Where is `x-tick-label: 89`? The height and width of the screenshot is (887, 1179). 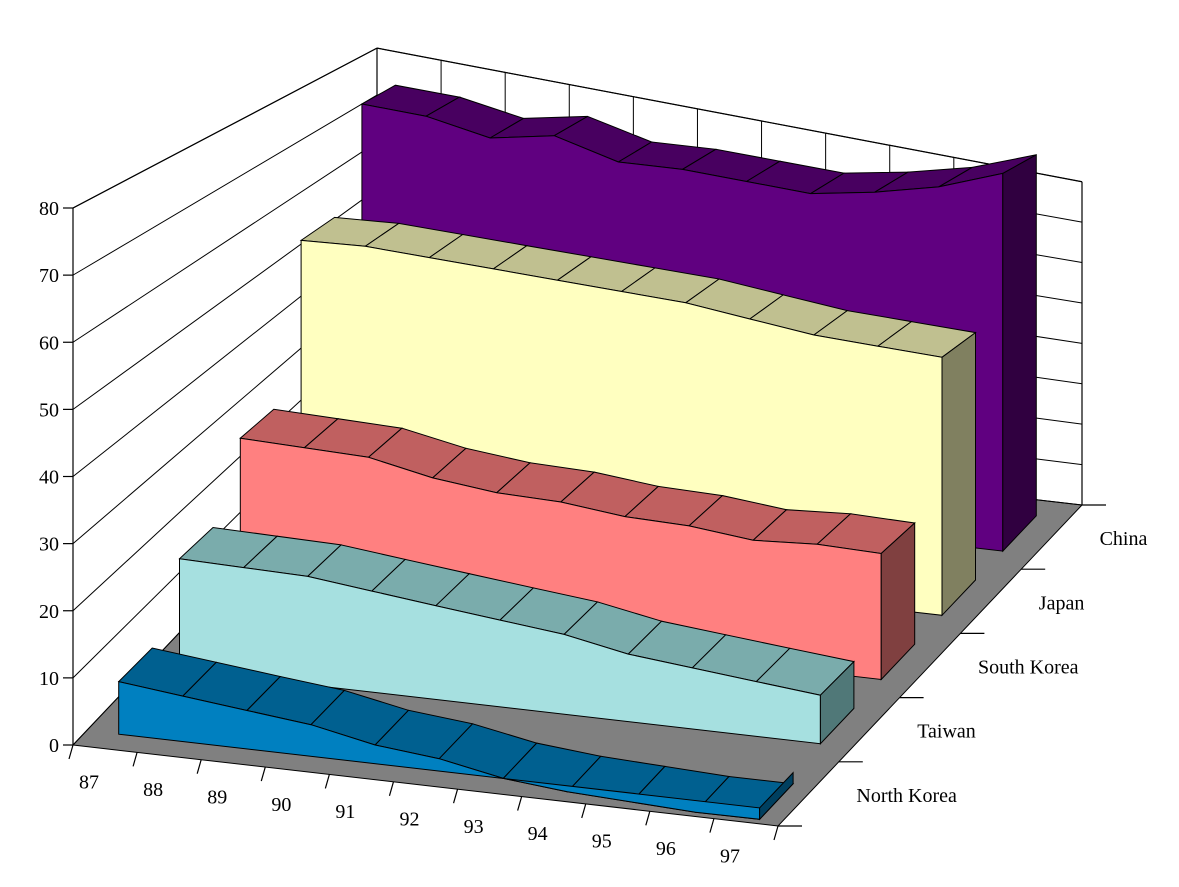 x-tick-label: 89 is located at coordinates (217, 797).